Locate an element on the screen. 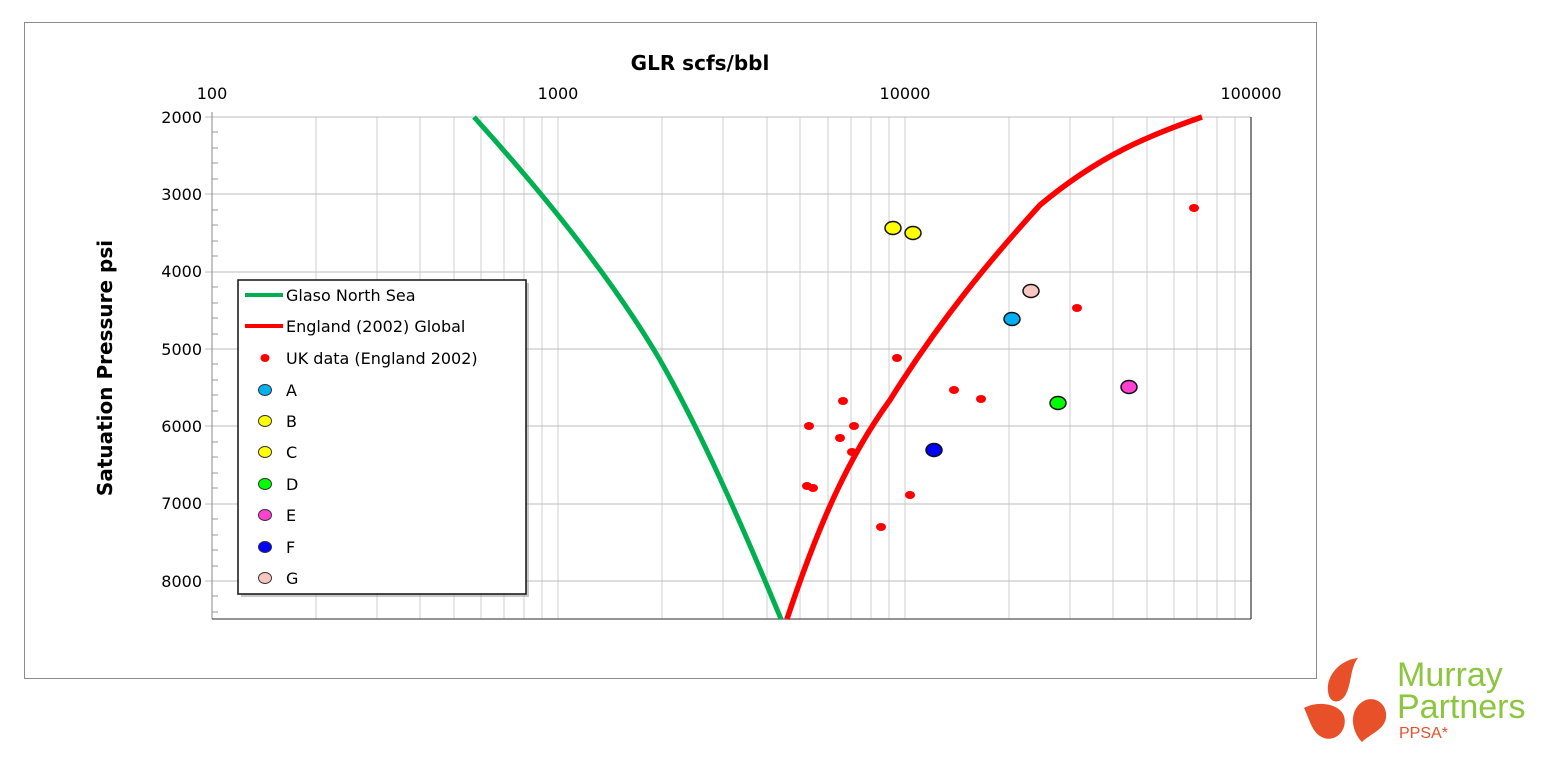 Image resolution: width=1554 pixels, height=759 pixels. logo-mark-icon is located at coordinates (1345, 700).